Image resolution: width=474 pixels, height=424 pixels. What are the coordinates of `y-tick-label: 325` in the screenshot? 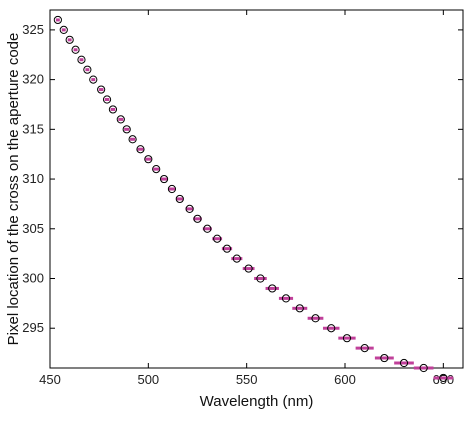 It's located at (33, 29).